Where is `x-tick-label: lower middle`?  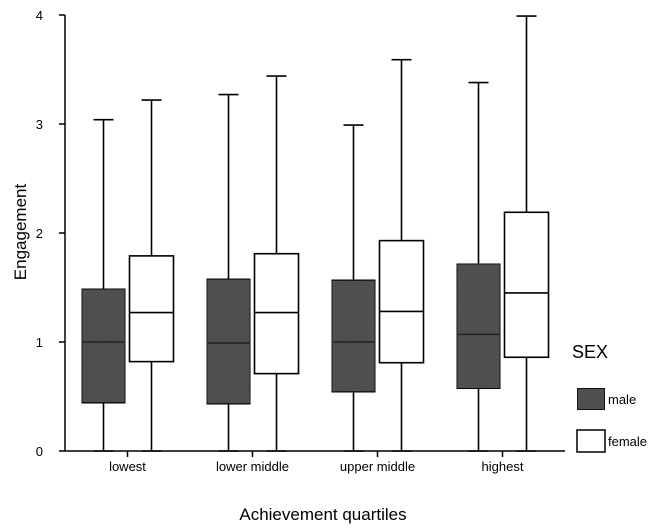
x-tick-label: lower middle is located at coordinates (252, 466).